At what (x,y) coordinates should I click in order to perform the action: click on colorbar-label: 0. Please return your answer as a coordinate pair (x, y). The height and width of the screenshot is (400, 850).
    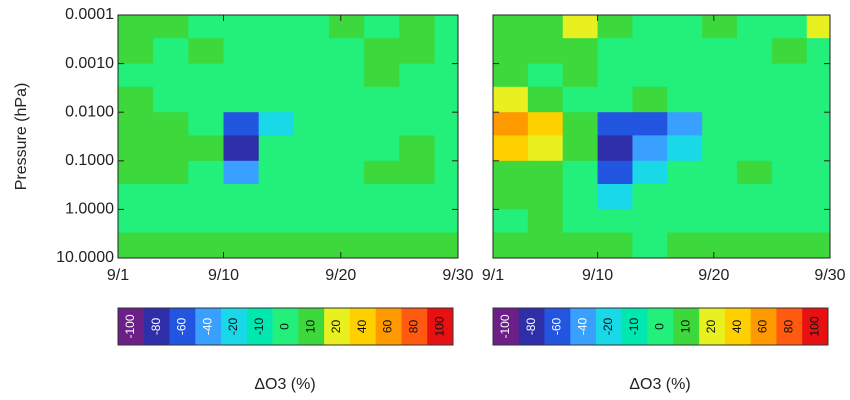
    Looking at the image, I should click on (660, 326).